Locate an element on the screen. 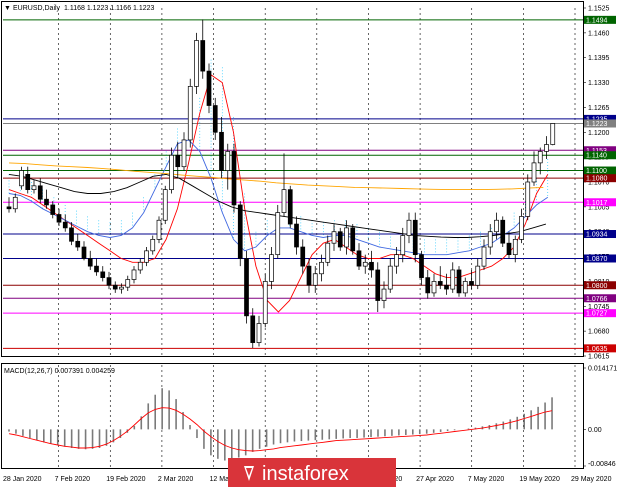 This screenshot has height=487, width=620. price-level-label: 1.1100 is located at coordinates (596, 171).